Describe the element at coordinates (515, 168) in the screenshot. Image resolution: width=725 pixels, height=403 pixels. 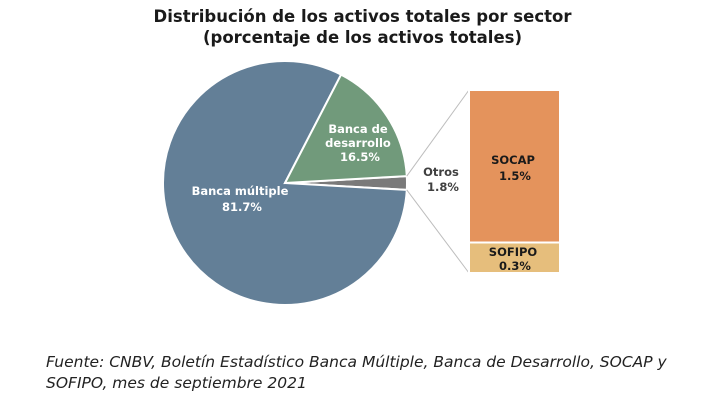
I see `bar-label-socap: SOCAP 1.5%` at that location.